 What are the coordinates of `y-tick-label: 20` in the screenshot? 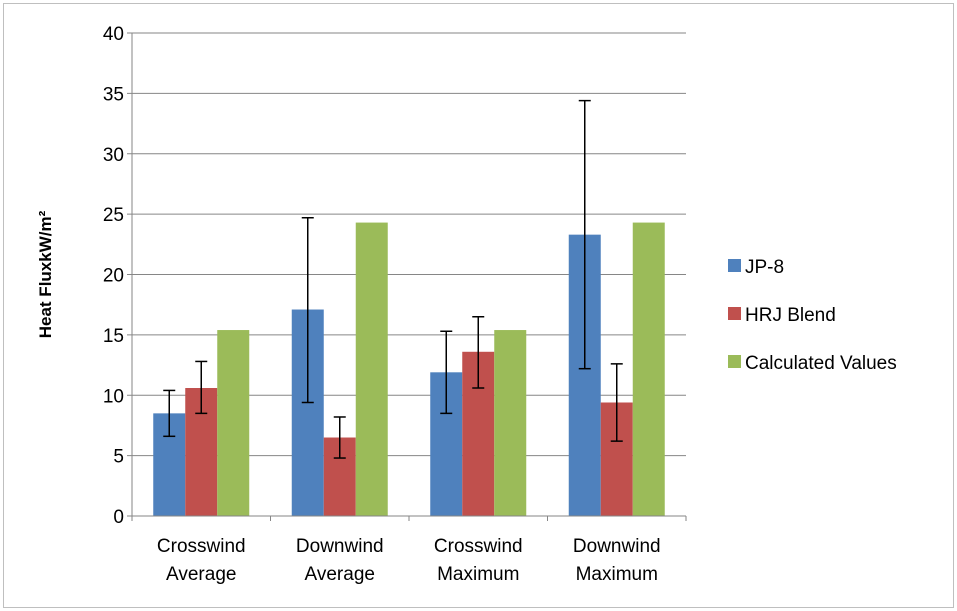 It's located at (113, 276).